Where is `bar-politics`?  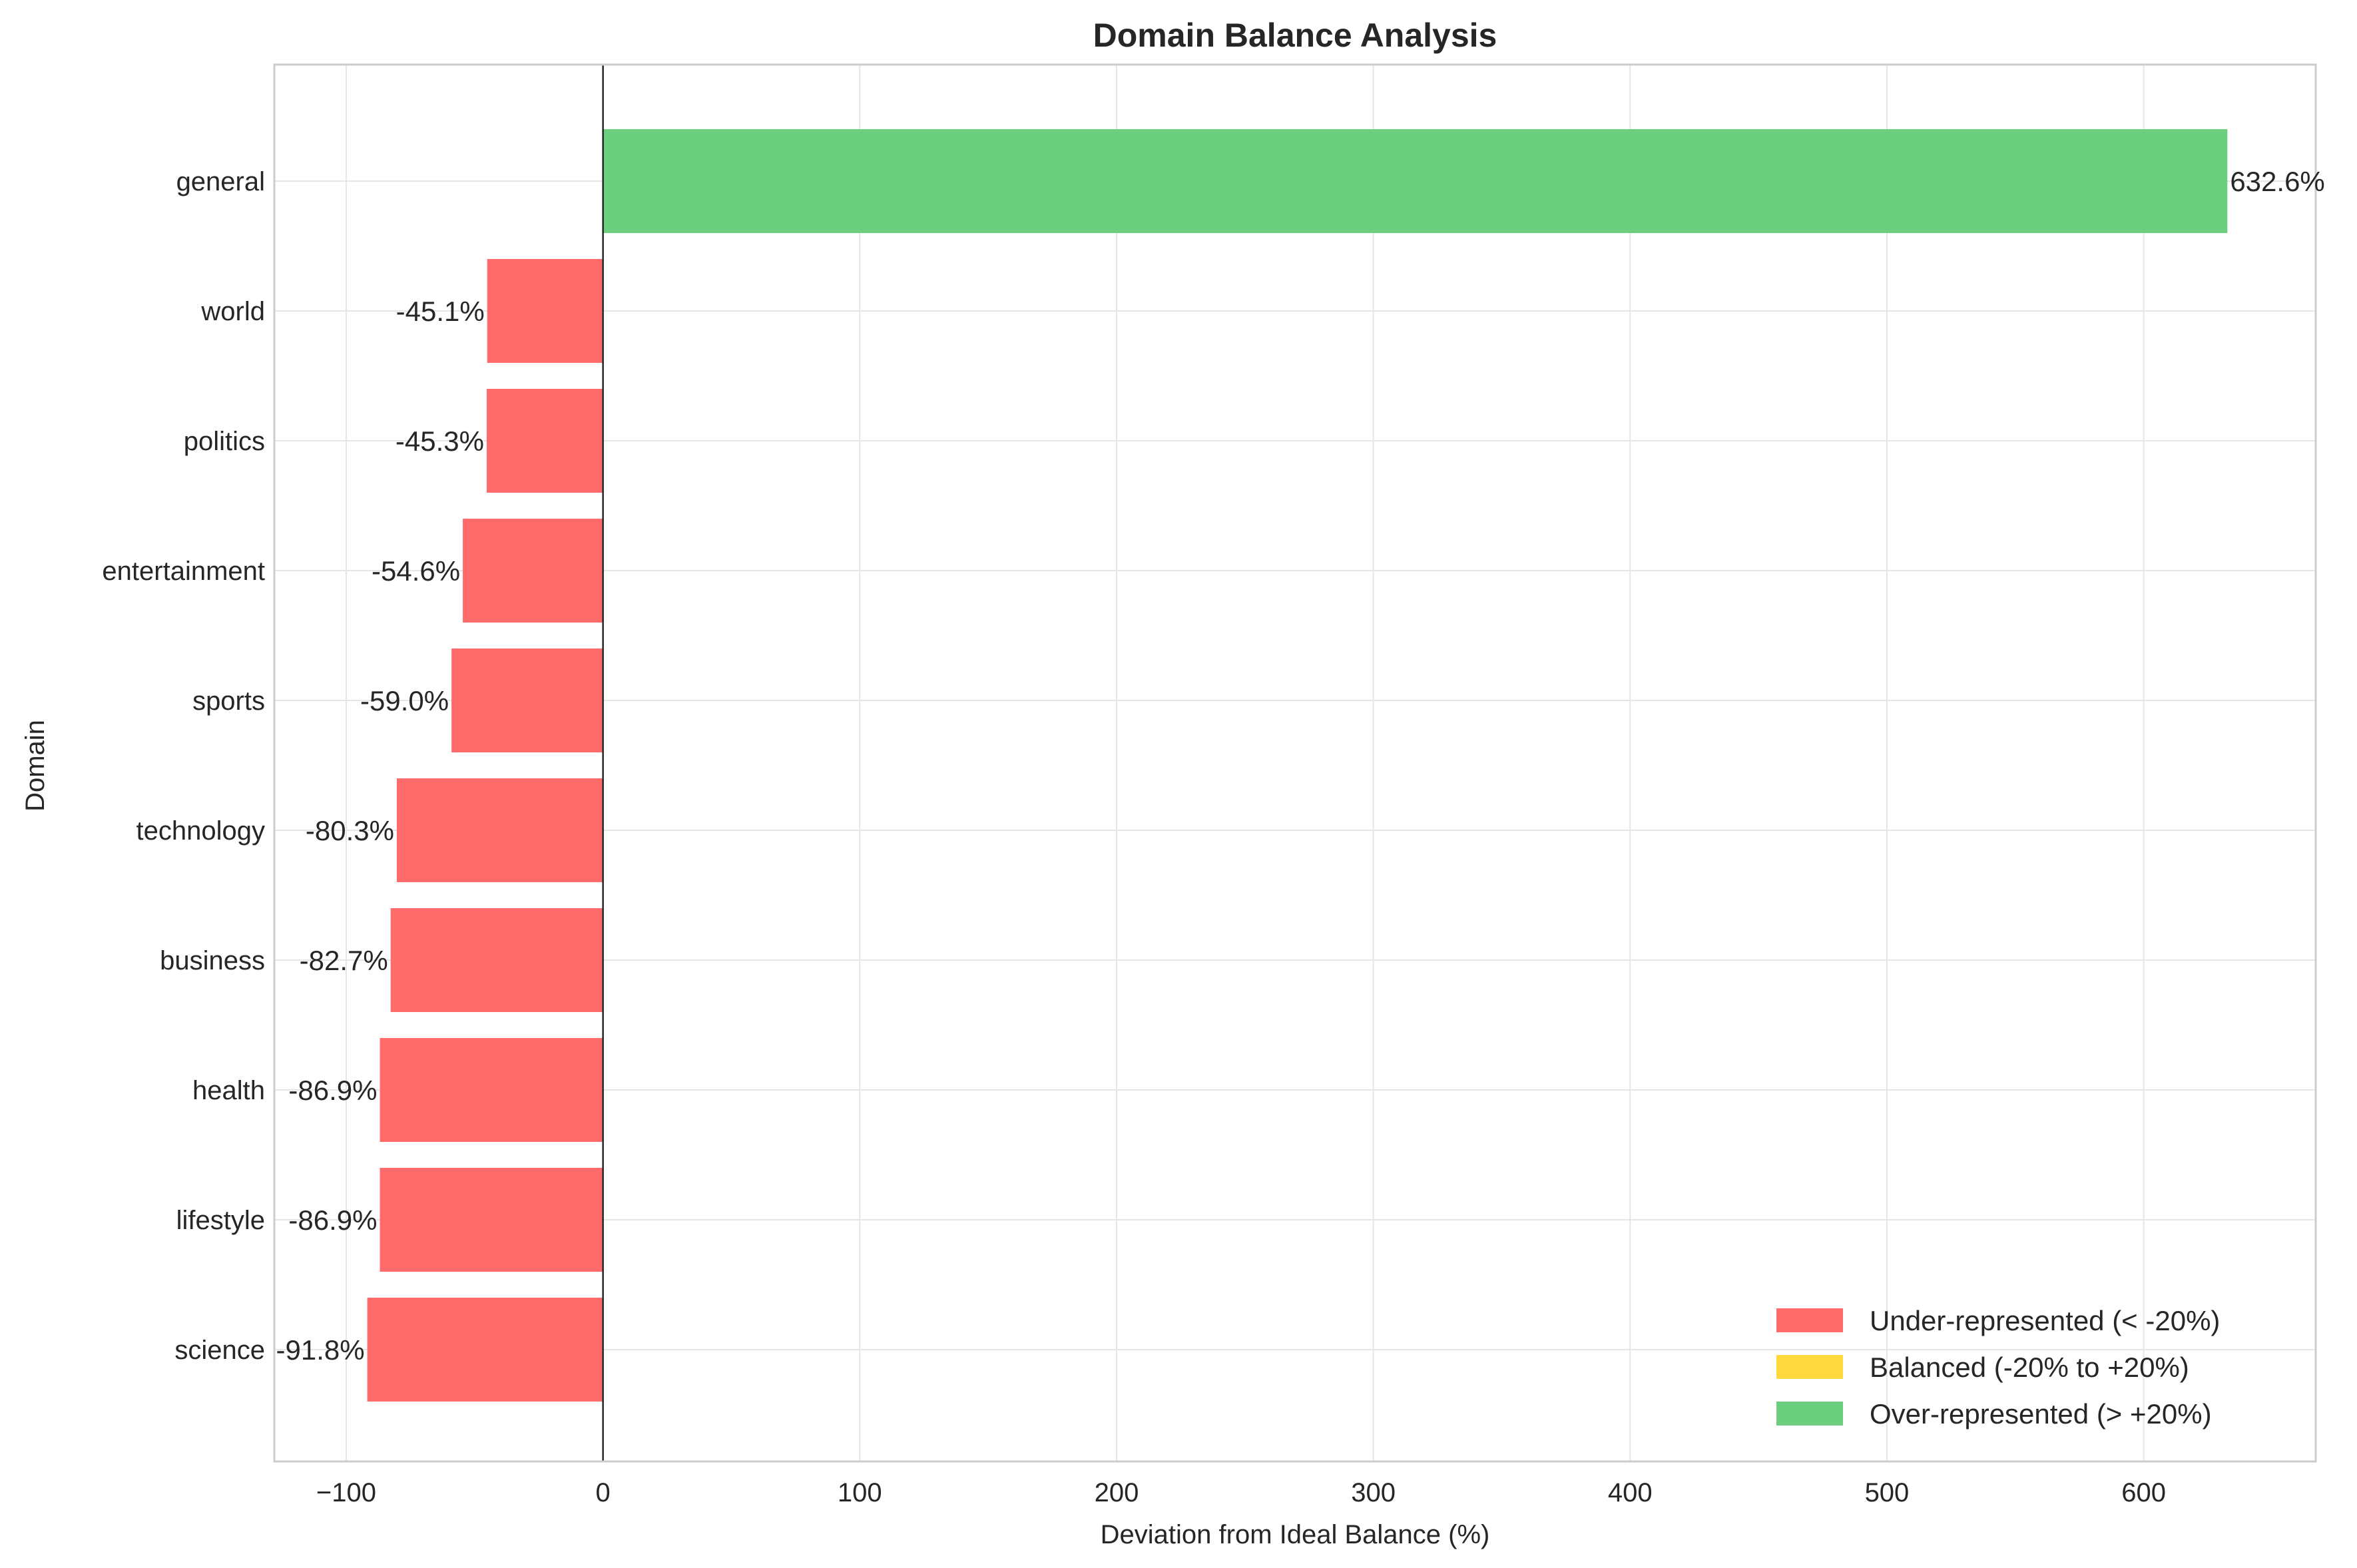 bar-politics is located at coordinates (544, 441).